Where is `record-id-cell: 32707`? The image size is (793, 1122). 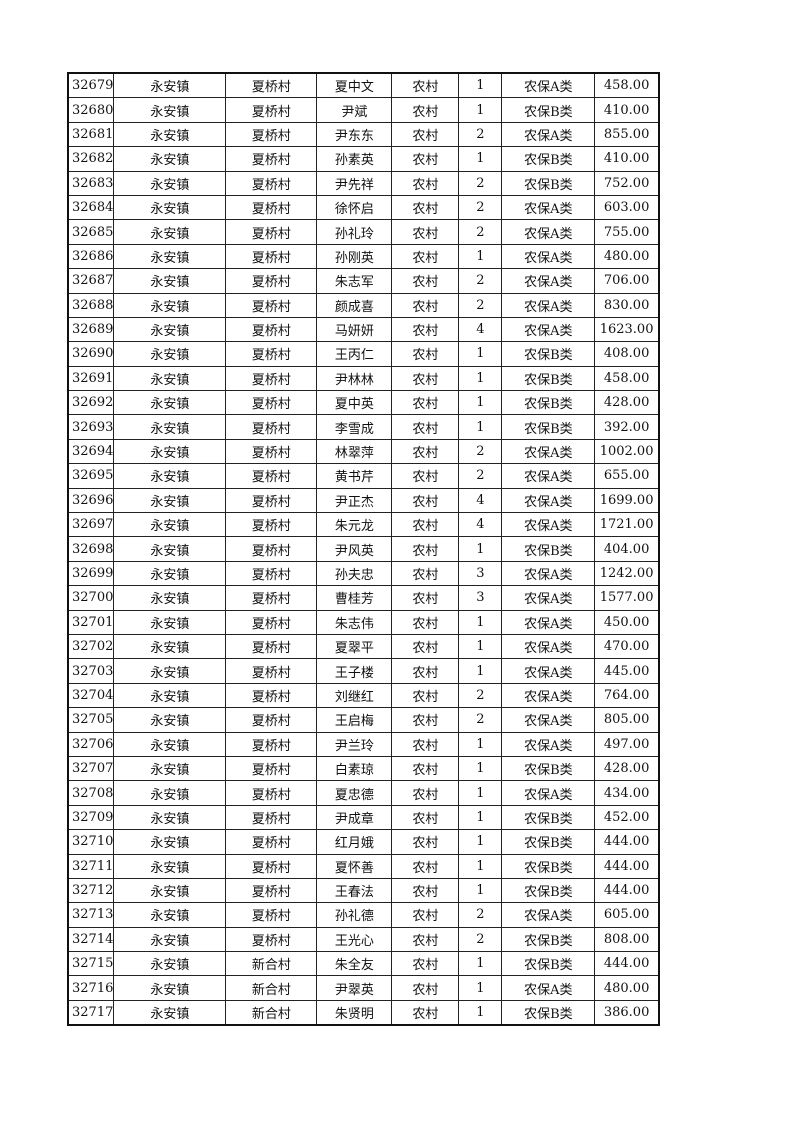 record-id-cell: 32707 is located at coordinates (91, 768).